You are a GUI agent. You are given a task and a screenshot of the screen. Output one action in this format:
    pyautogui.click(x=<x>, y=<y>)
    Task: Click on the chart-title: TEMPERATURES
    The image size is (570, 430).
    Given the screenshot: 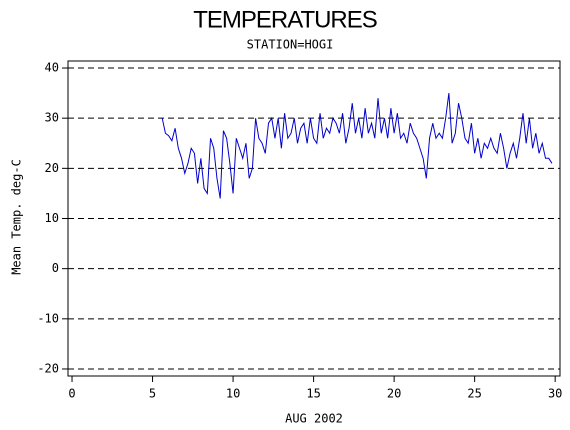 What is the action you would take?
    pyautogui.click(x=285, y=19)
    